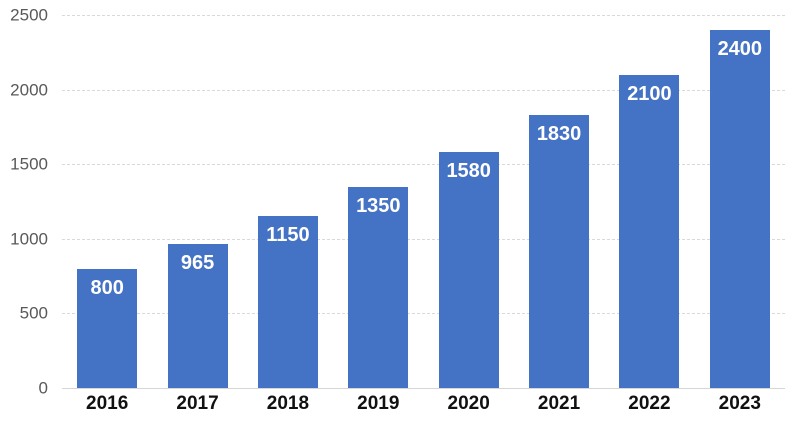  What do you see at coordinates (559, 133) in the screenshot?
I see `bar-value-label-2021: 1830` at bounding box center [559, 133].